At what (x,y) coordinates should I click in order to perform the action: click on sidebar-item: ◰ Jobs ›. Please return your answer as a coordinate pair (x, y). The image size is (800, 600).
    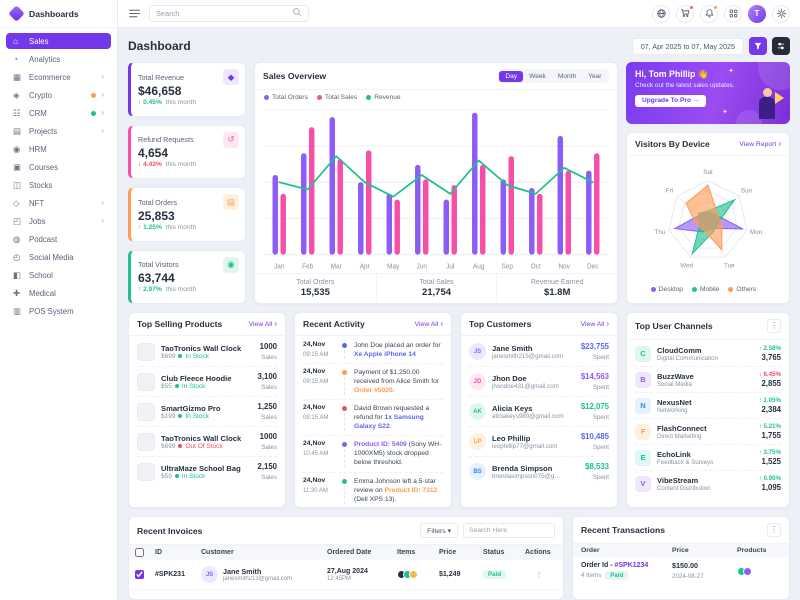
    Looking at the image, I should click on (58, 221).